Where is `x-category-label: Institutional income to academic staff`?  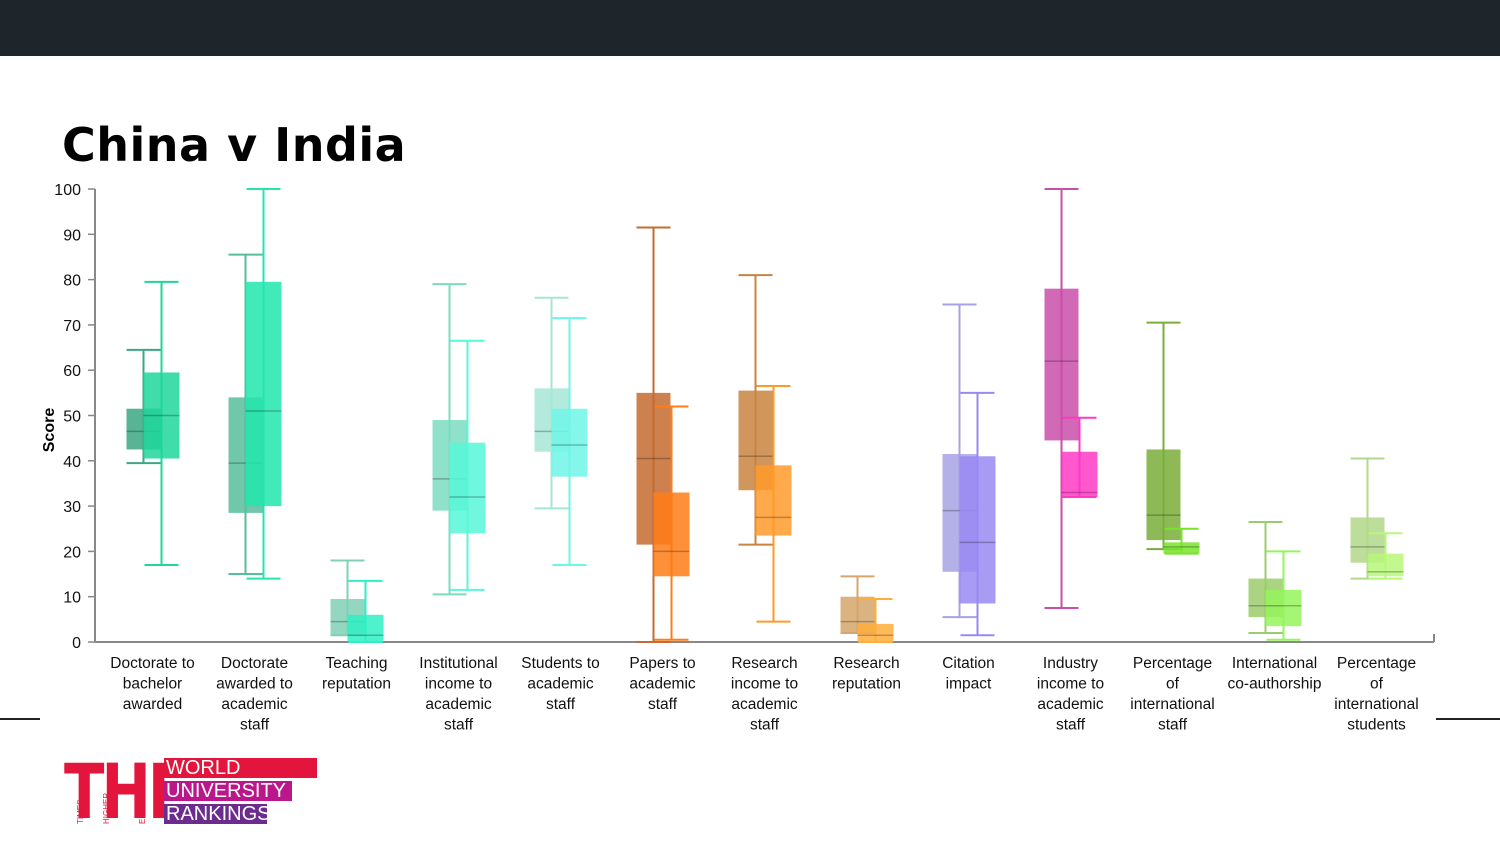 x-category-label: Institutional income to academic staff is located at coordinates (458, 694).